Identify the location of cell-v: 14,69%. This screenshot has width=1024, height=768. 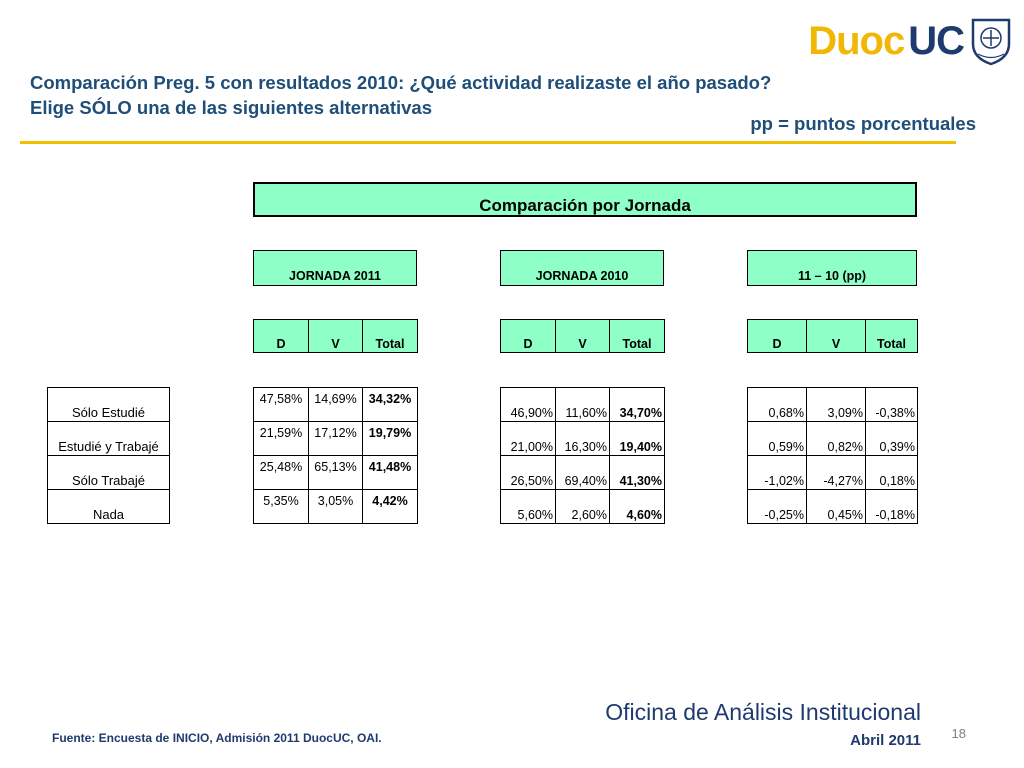
(335, 404).